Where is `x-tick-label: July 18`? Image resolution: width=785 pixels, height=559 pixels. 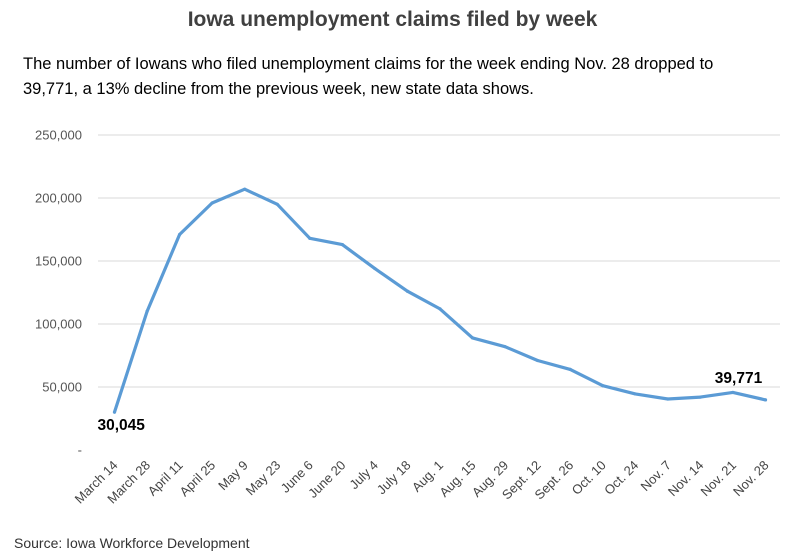
x-tick-label: July 18 is located at coordinates (394, 478).